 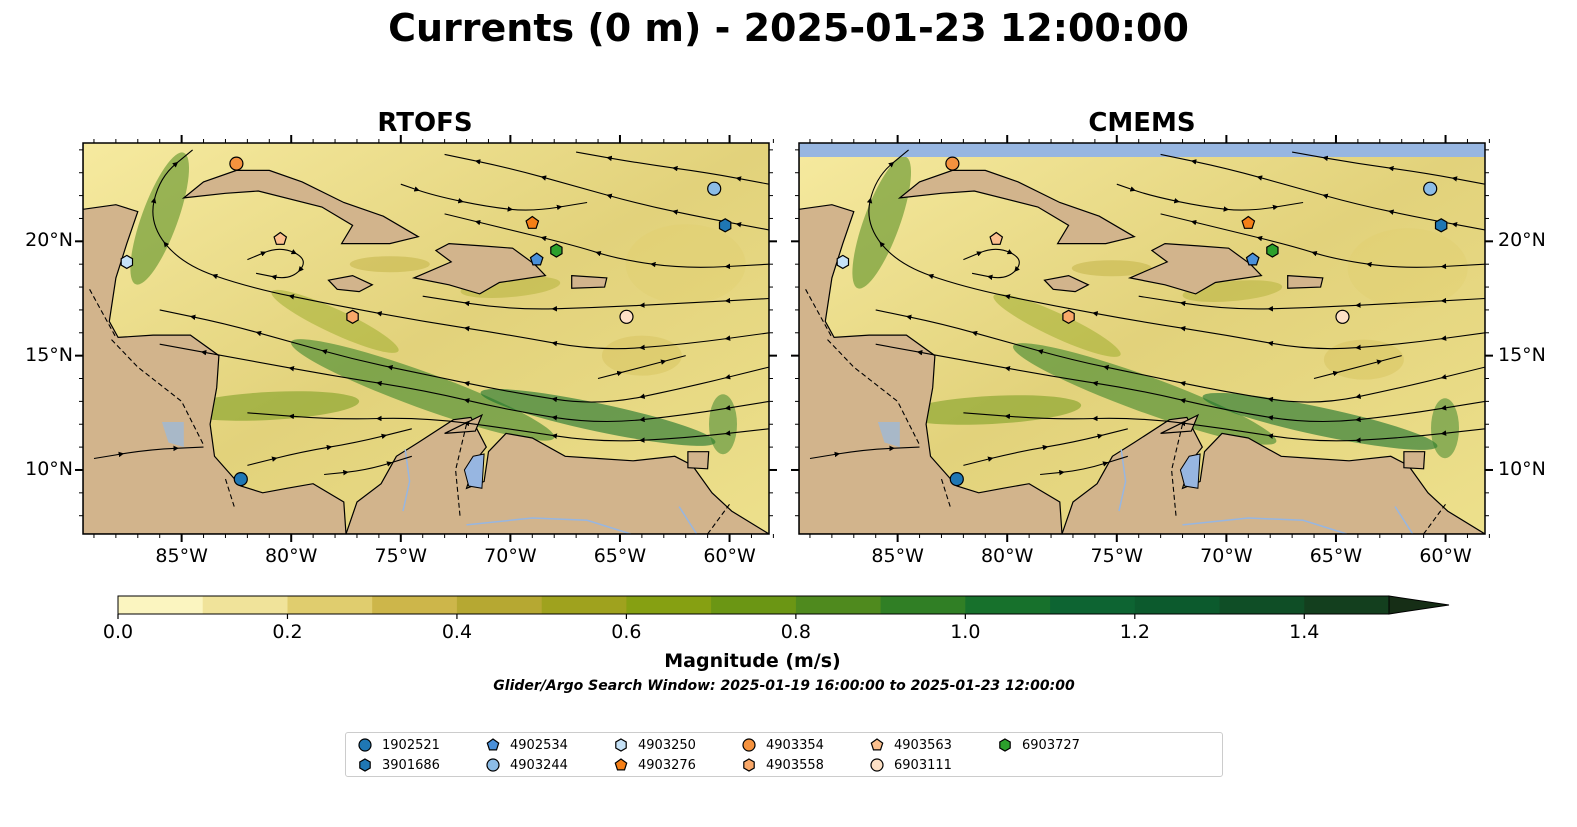 I want to click on circle-marker-icon, so click(x=493, y=765).